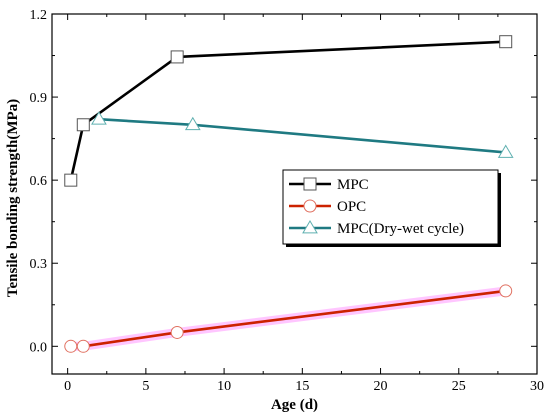  Describe the element at coordinates (39, 181) in the screenshot. I see `y-tick-label: 0.6` at that location.